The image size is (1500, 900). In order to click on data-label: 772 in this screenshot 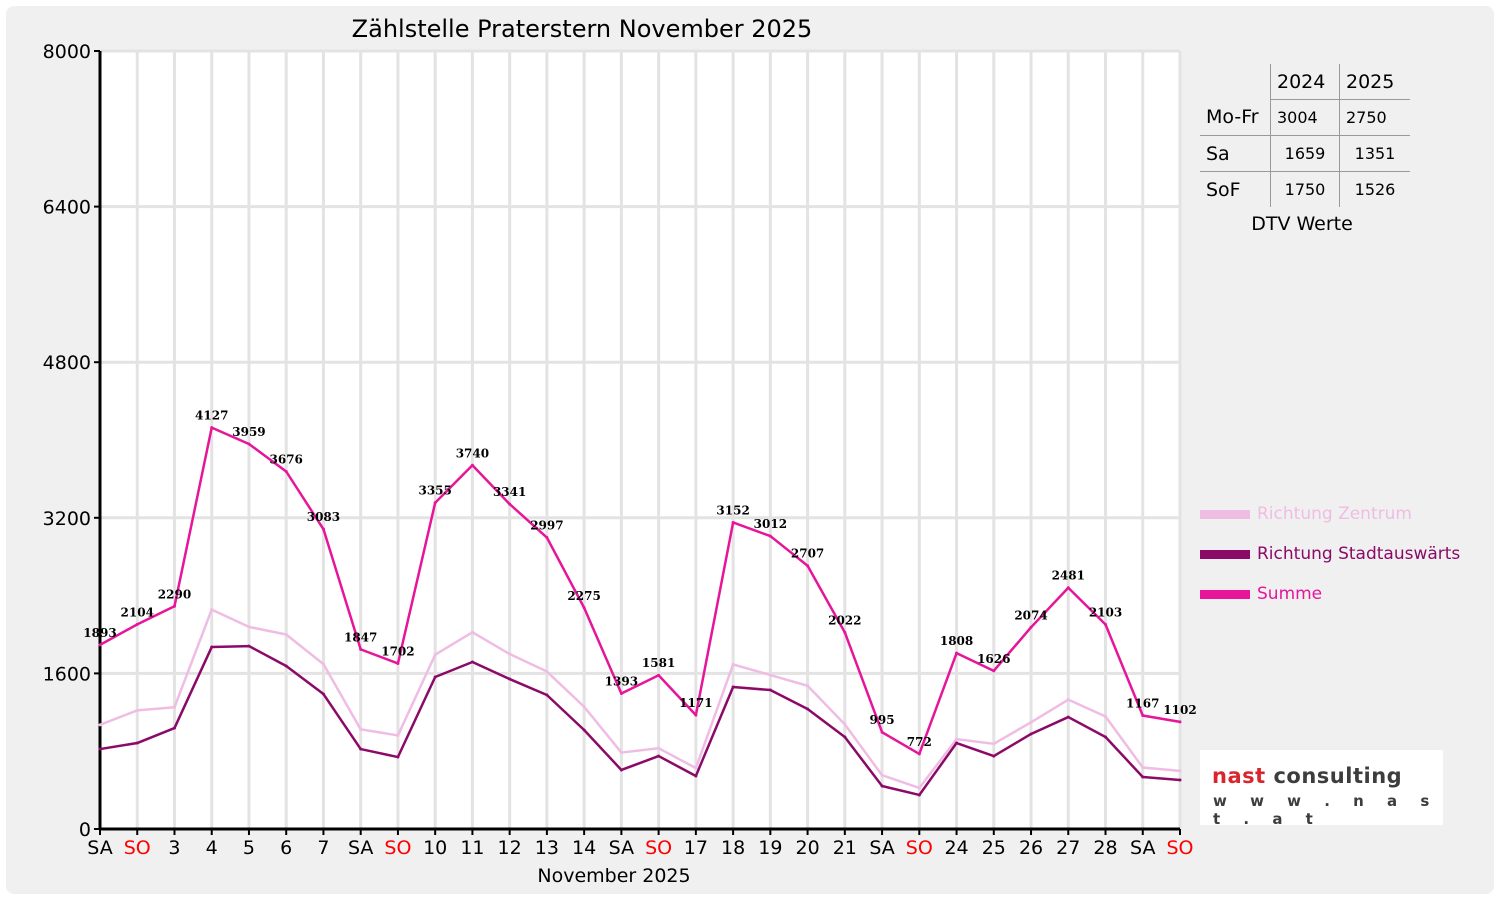, I will do `click(919, 742)`.